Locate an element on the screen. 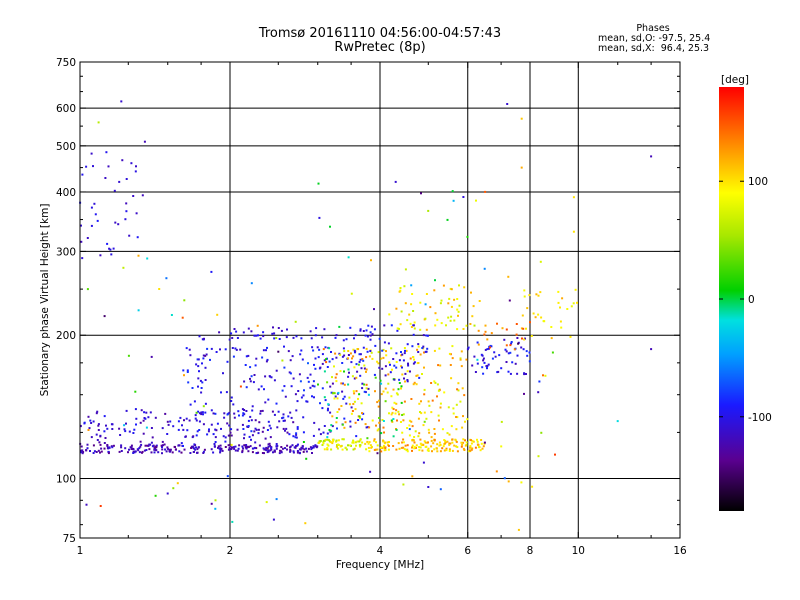  phase-stats-x: mean, sd,X: 96.4, 25.3 is located at coordinates (654, 48).